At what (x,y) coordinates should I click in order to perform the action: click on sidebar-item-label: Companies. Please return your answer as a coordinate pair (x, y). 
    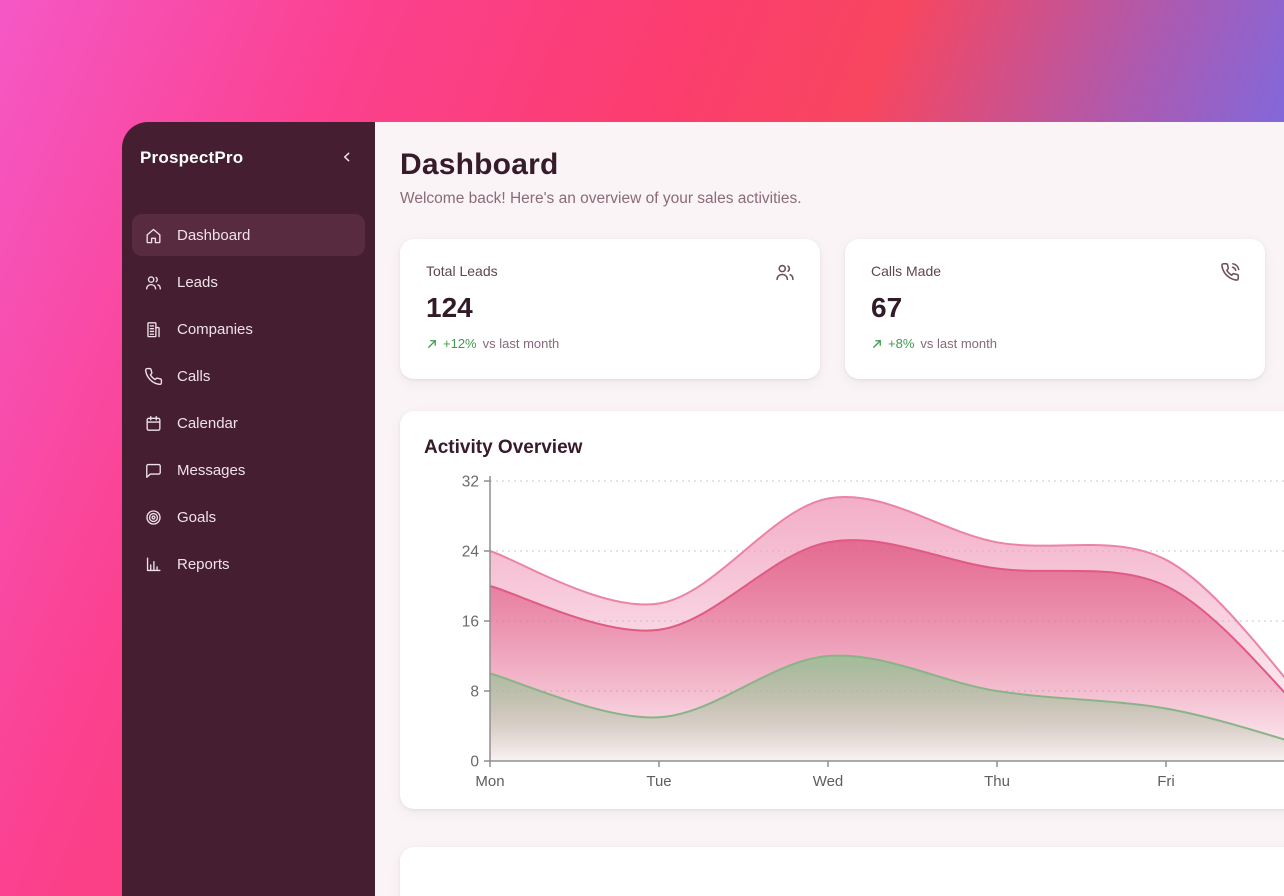
    Looking at the image, I should click on (215, 329).